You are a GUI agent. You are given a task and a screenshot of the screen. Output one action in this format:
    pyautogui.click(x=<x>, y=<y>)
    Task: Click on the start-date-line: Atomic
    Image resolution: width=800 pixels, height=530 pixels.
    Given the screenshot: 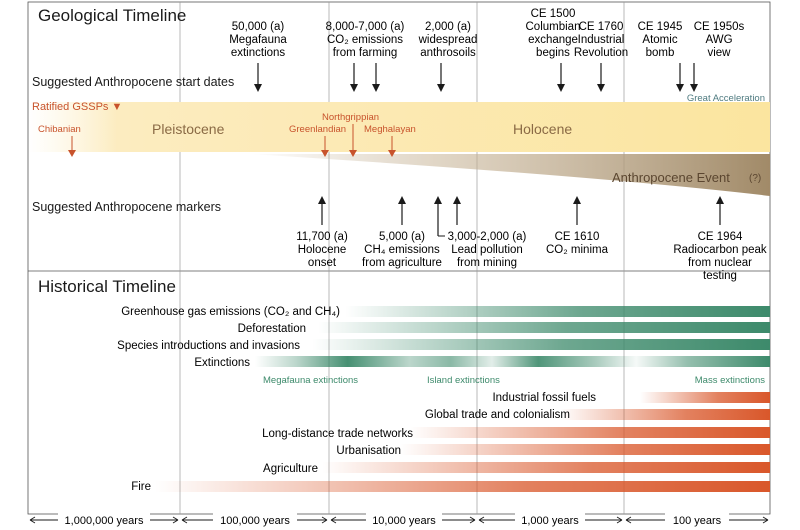 What is the action you would take?
    pyautogui.click(x=659, y=40)
    